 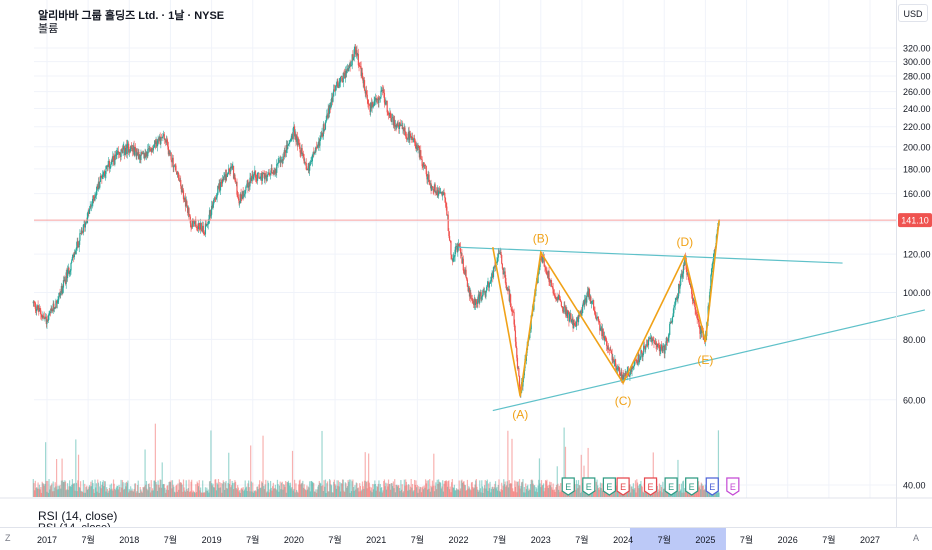 What do you see at coordinates (78, 516) in the screenshot?
I see `rsi-indicator-label: RSI (14, close)` at bounding box center [78, 516].